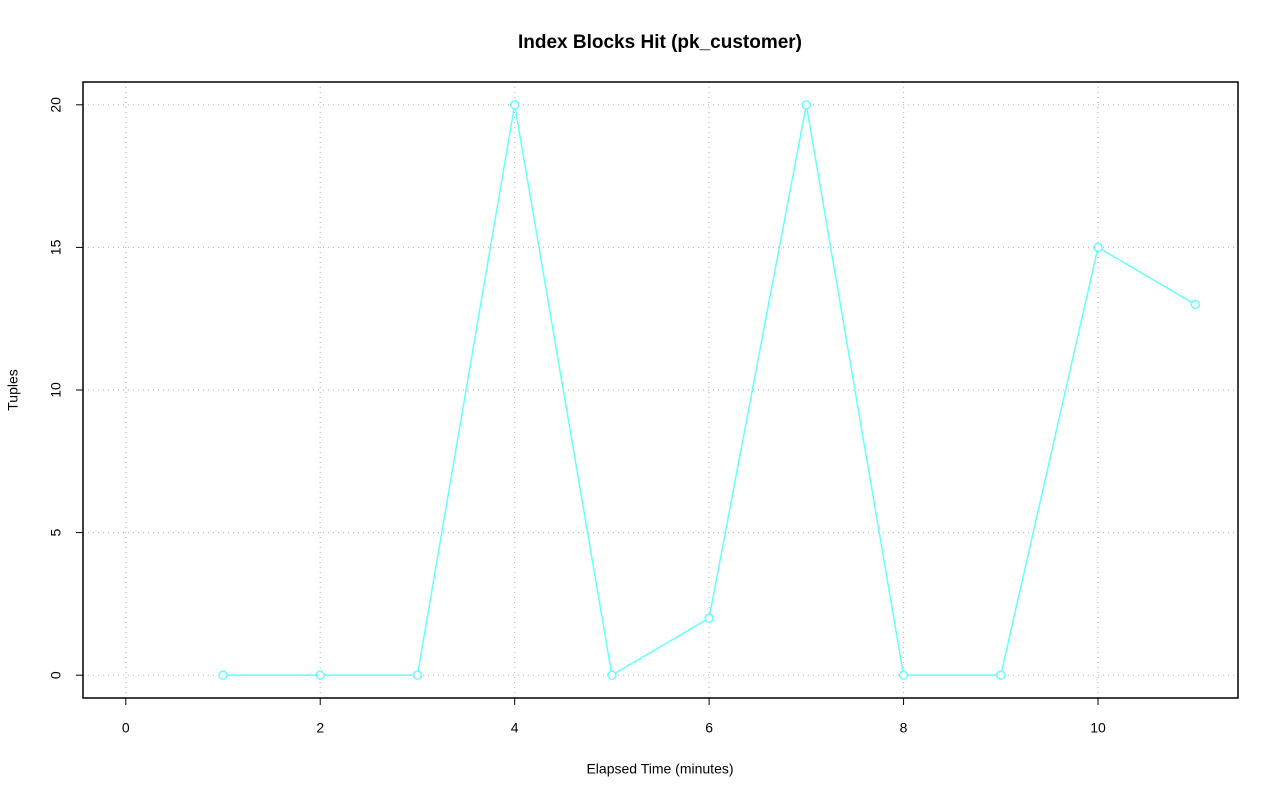 The width and height of the screenshot is (1280, 801). I want to click on x-tick-label: 6, so click(709, 728).